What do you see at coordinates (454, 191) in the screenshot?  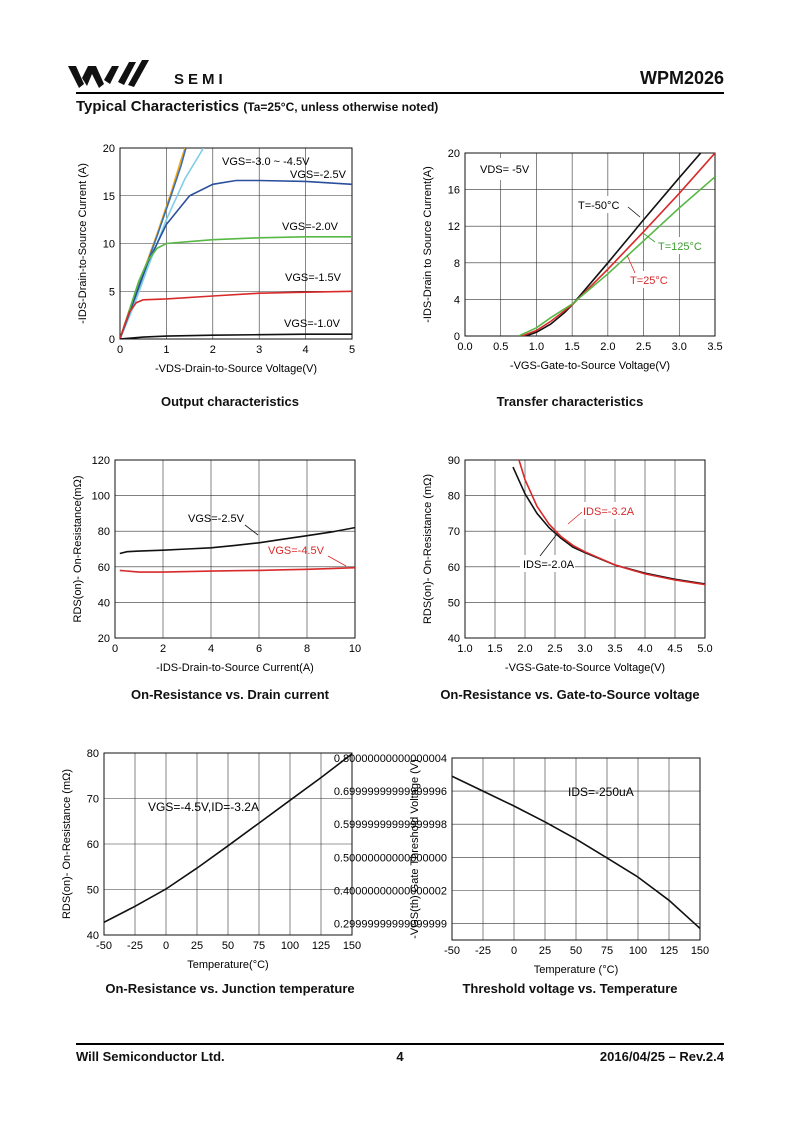 I see `y-tick-label: 16` at bounding box center [454, 191].